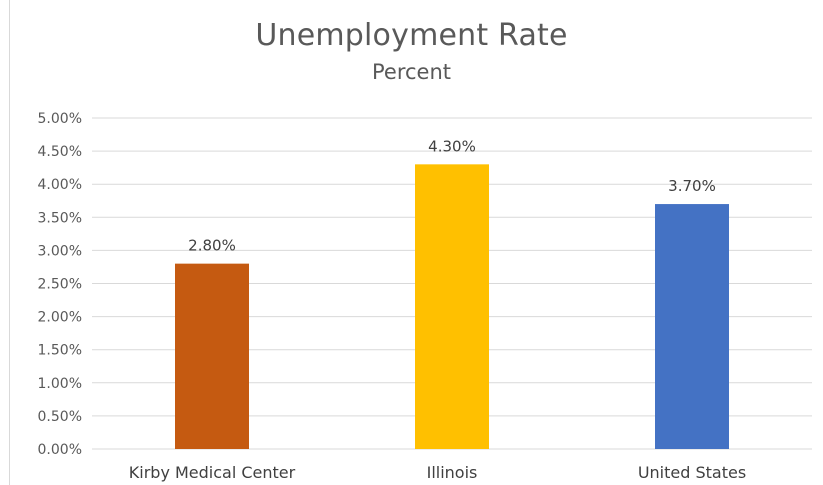 This screenshot has width=823, height=485. I want to click on data-label: 3.70%, so click(692, 186).